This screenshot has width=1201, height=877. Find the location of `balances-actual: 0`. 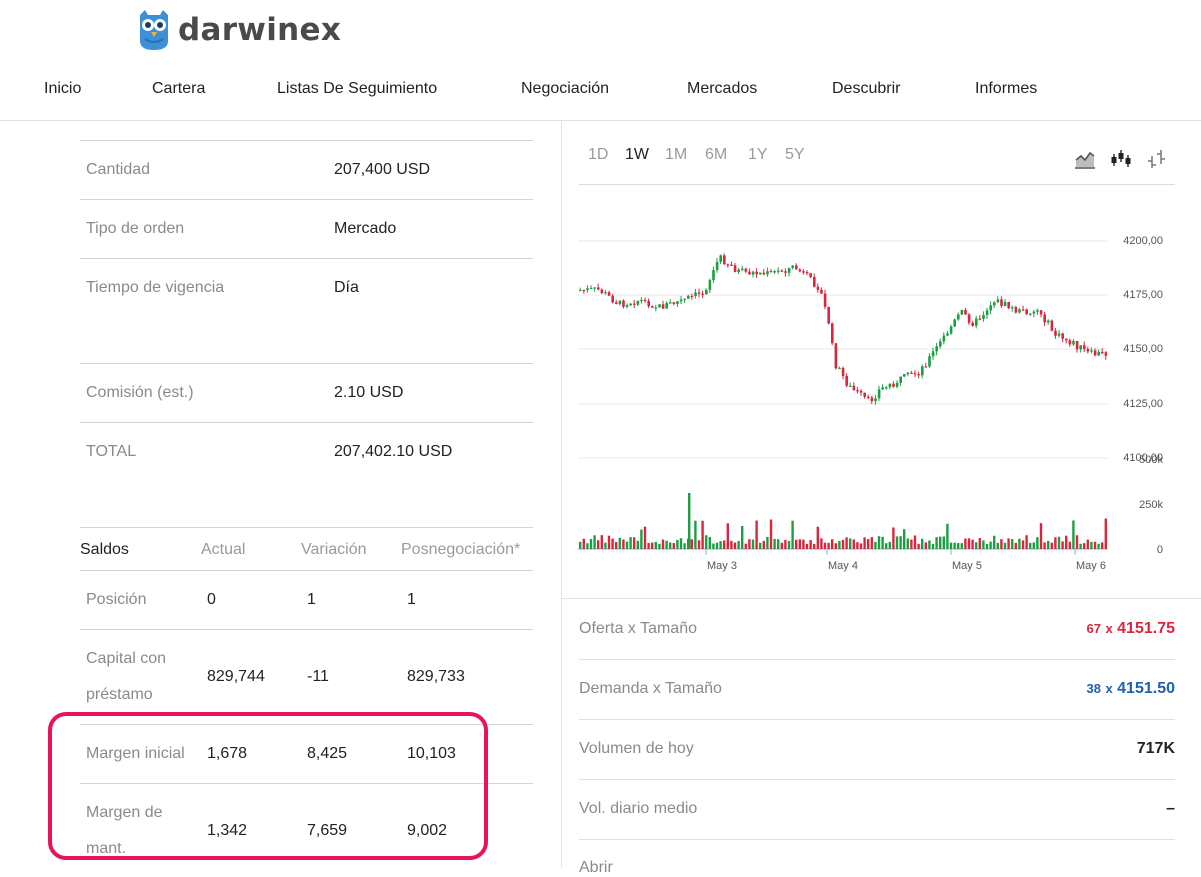

balances-actual: 0 is located at coordinates (211, 599).